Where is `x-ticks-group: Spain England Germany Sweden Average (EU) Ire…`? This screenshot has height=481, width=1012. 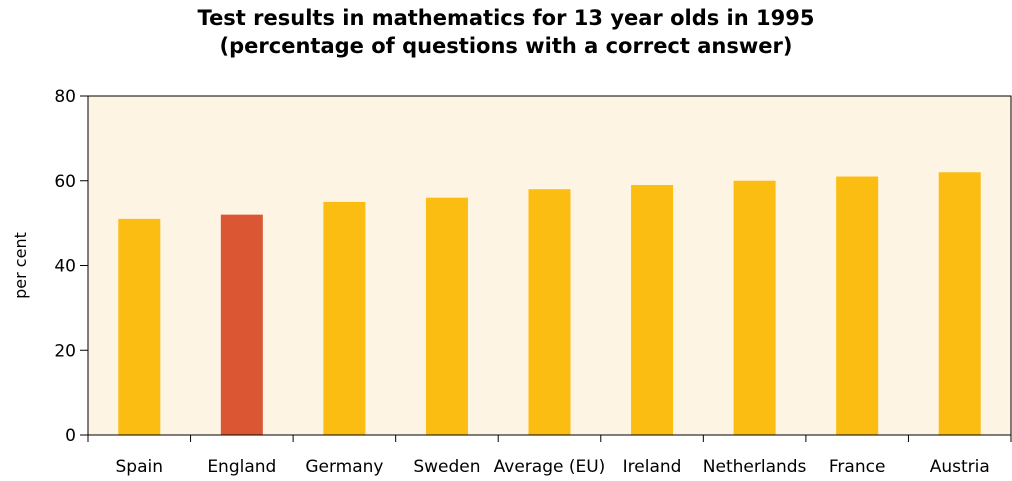 x-ticks-group: Spain England Germany Sweden Average (EU) Ire… is located at coordinates (549, 456).